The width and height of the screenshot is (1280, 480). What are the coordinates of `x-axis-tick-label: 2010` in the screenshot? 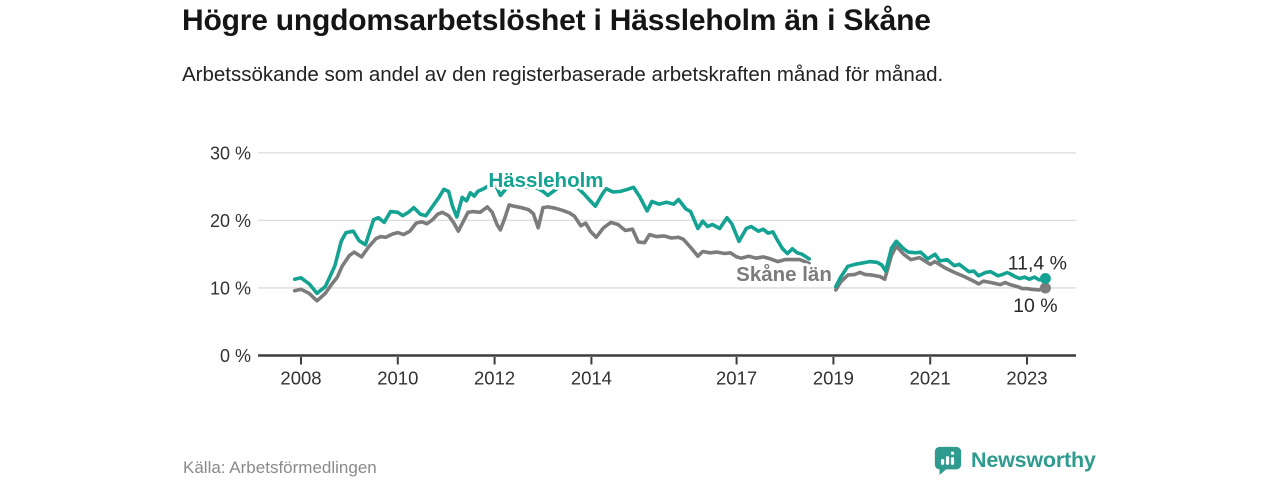 It's located at (397, 378).